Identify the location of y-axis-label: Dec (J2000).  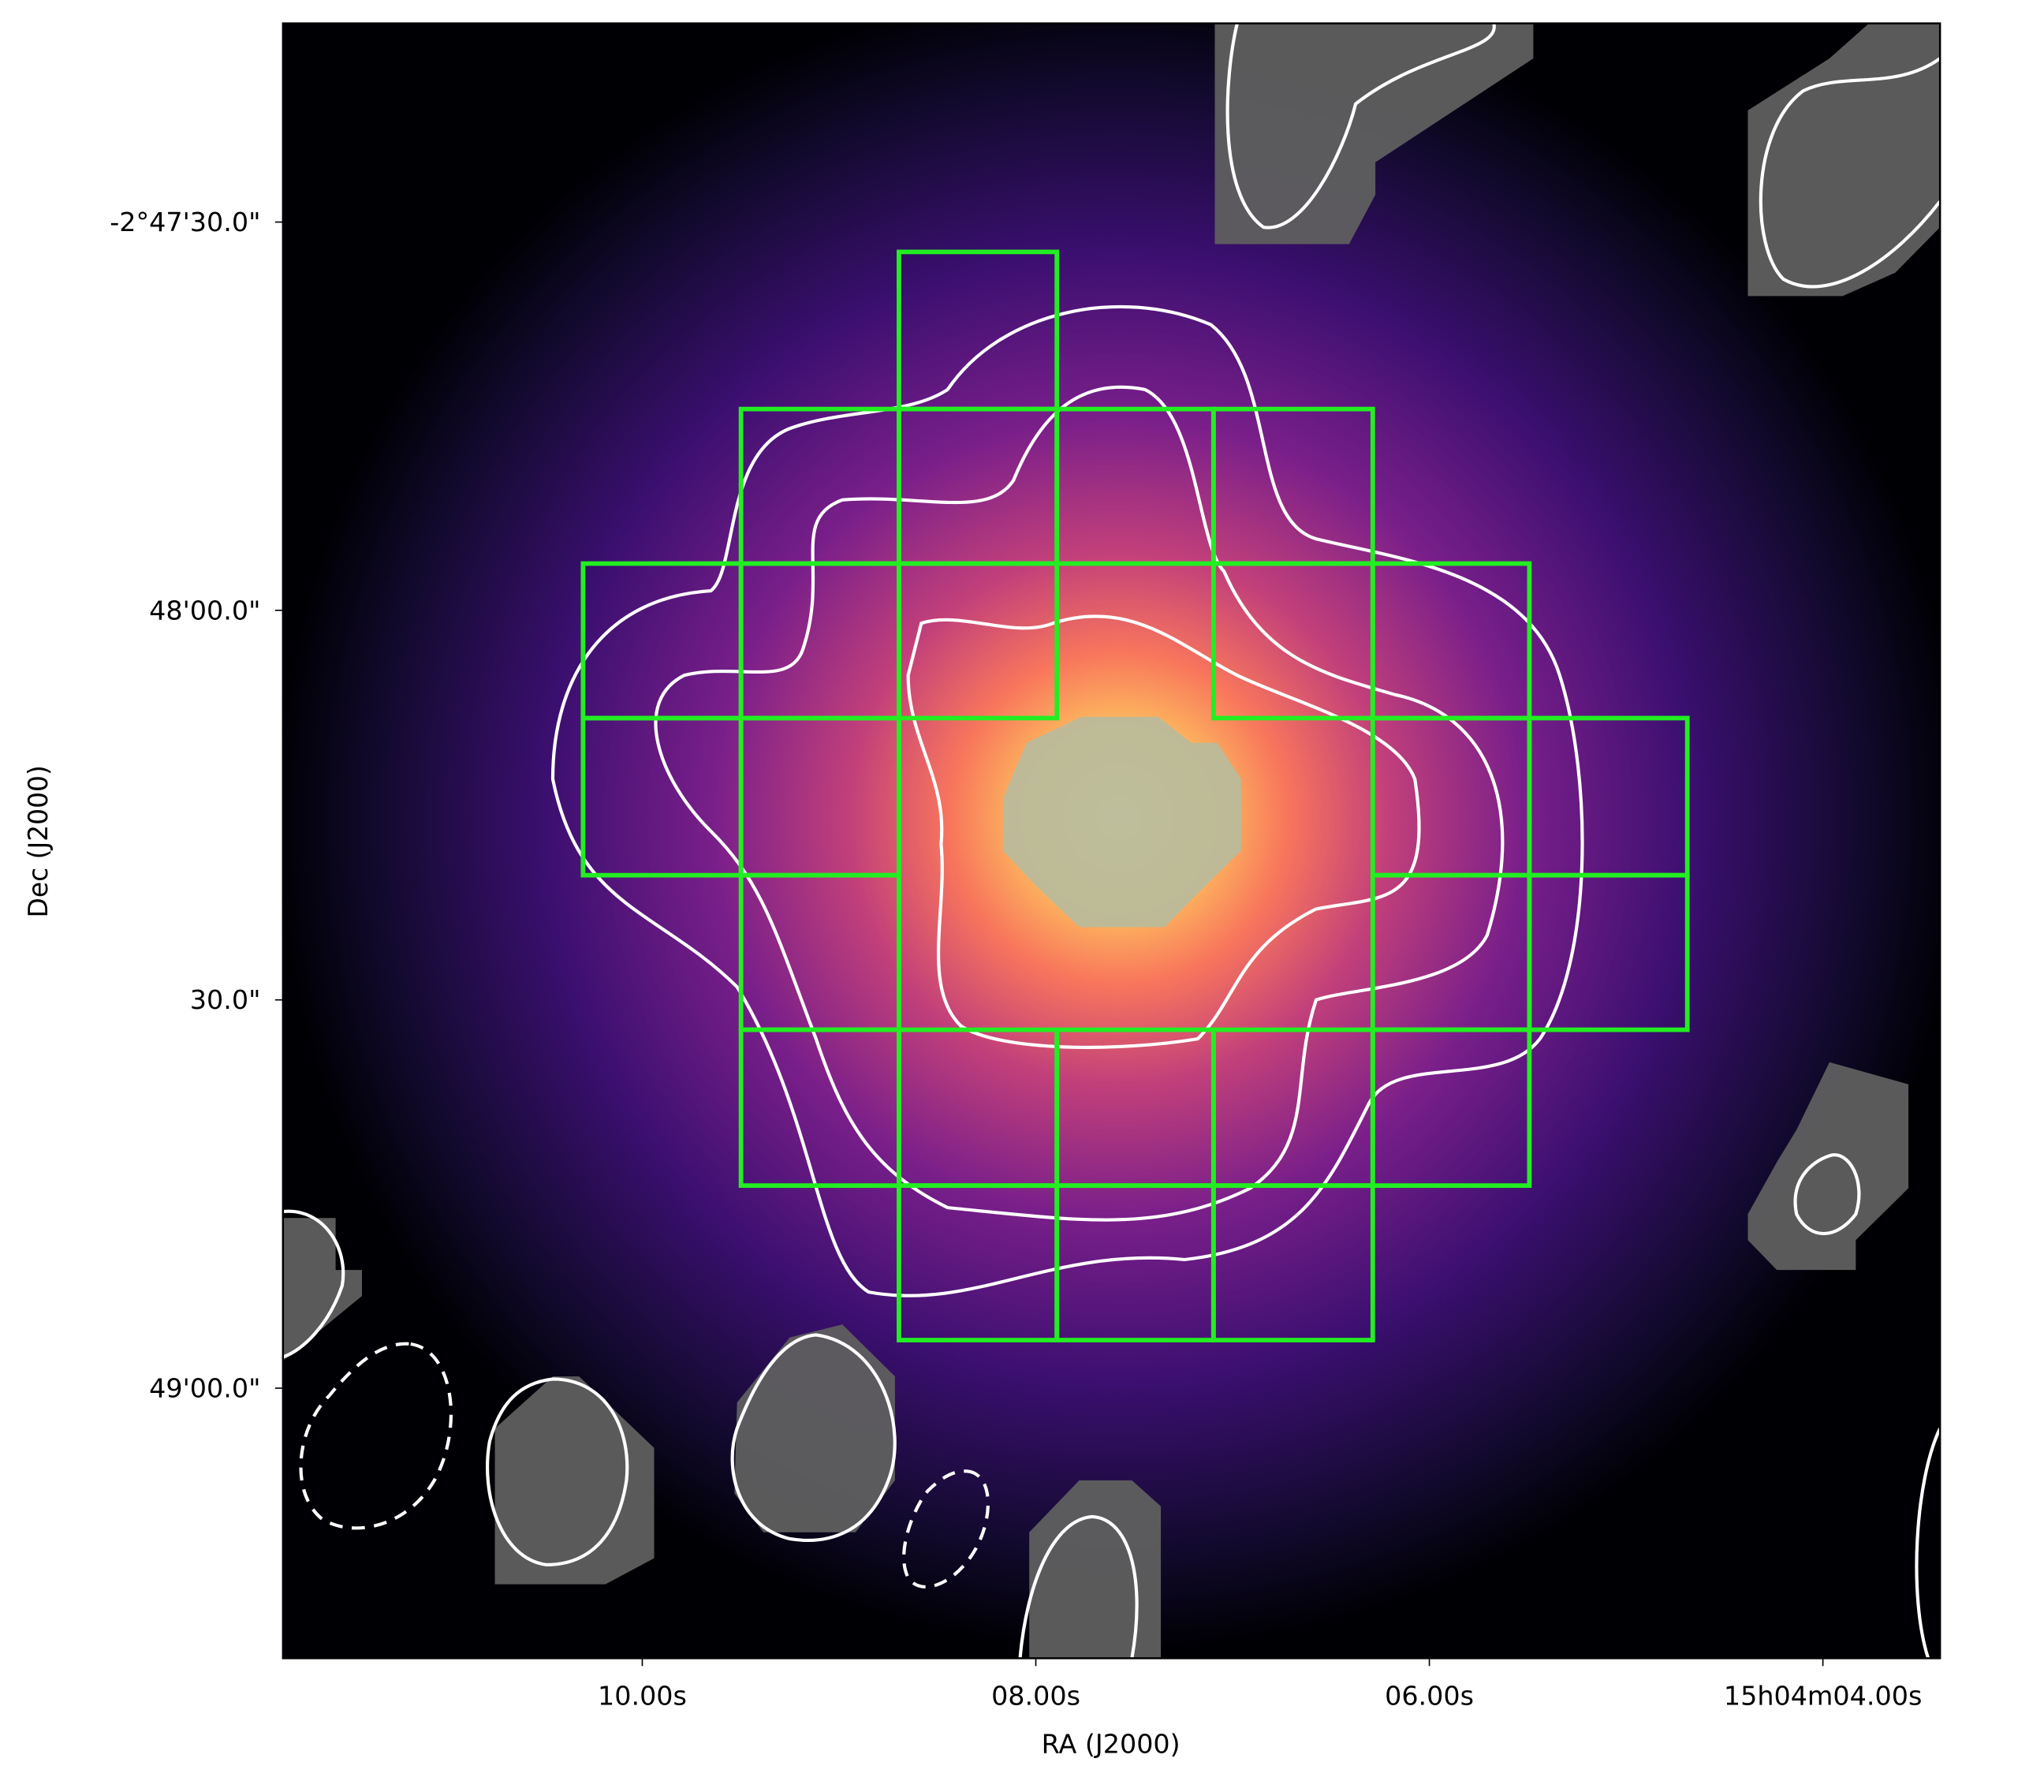
(38, 841).